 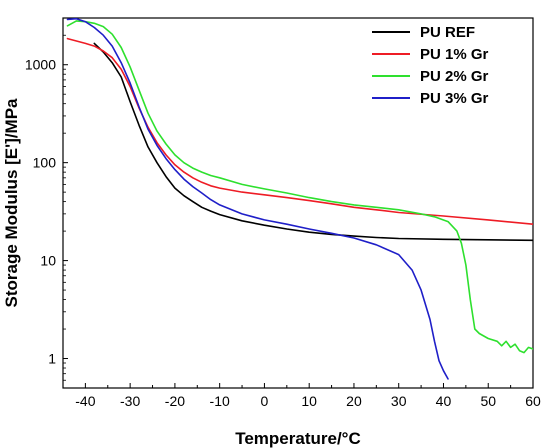 What do you see at coordinates (175, 401) in the screenshot?
I see `x-tick-label: -20` at bounding box center [175, 401].